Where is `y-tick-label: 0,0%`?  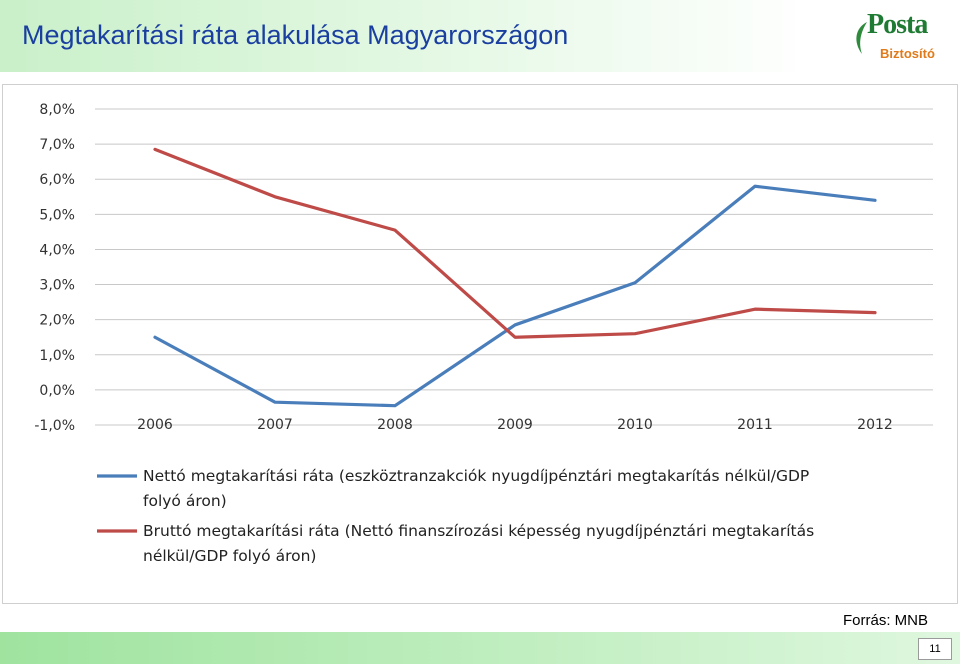 y-tick-label: 0,0% is located at coordinates (57, 391).